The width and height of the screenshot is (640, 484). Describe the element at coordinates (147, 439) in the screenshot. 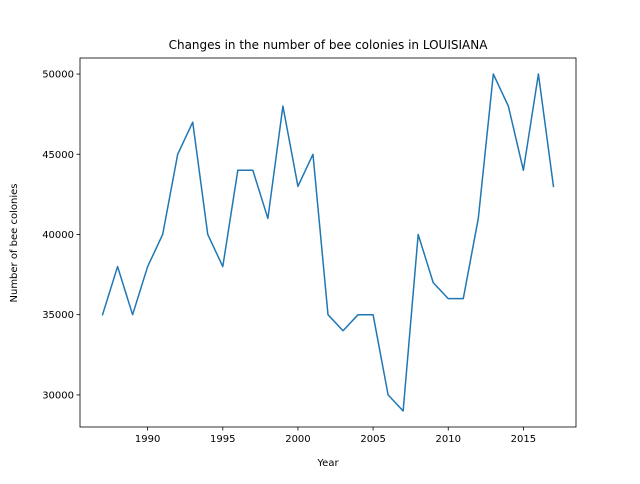

I see `x-tick-label-1990: 1990` at that location.